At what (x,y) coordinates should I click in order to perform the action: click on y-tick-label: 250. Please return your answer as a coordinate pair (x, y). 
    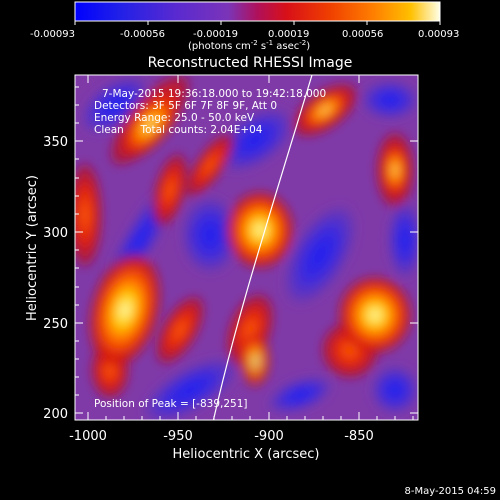
    Looking at the image, I should click on (55, 324).